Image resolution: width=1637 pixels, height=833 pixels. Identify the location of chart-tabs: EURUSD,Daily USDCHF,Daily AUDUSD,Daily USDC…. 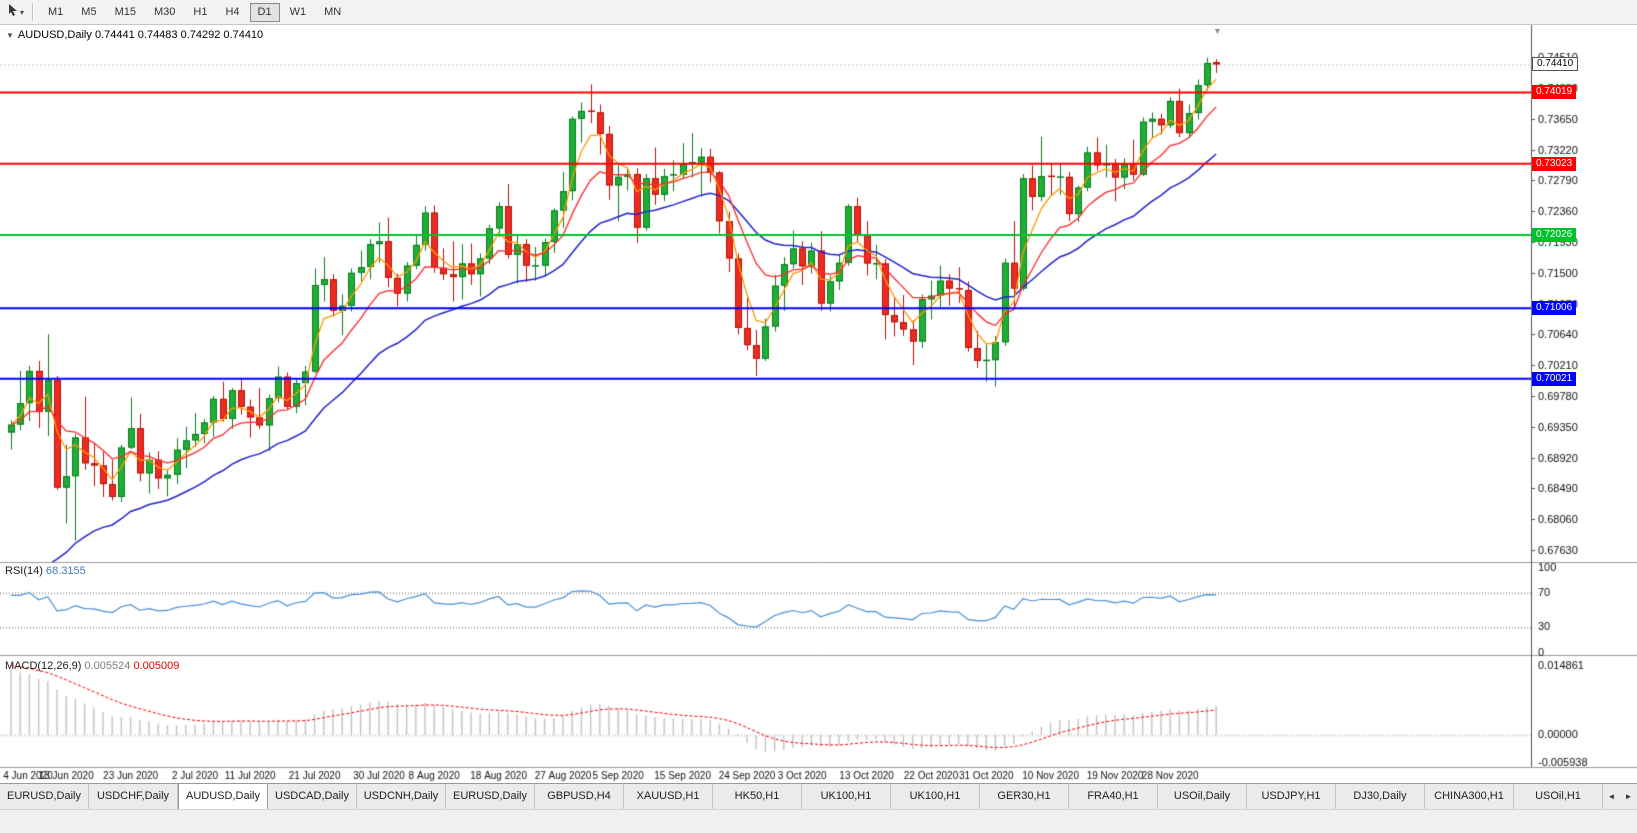
(801, 796).